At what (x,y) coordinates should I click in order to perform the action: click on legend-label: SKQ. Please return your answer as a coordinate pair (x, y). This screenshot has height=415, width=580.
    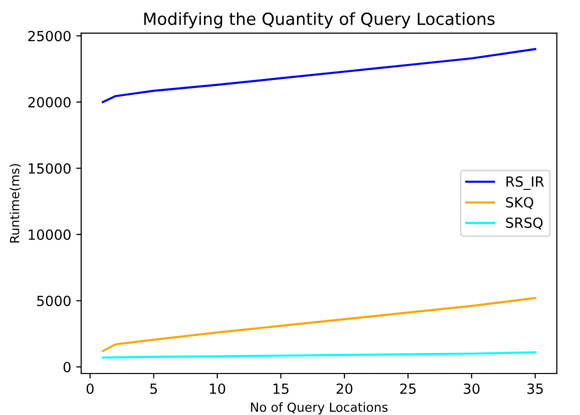
    Looking at the image, I should click on (520, 203).